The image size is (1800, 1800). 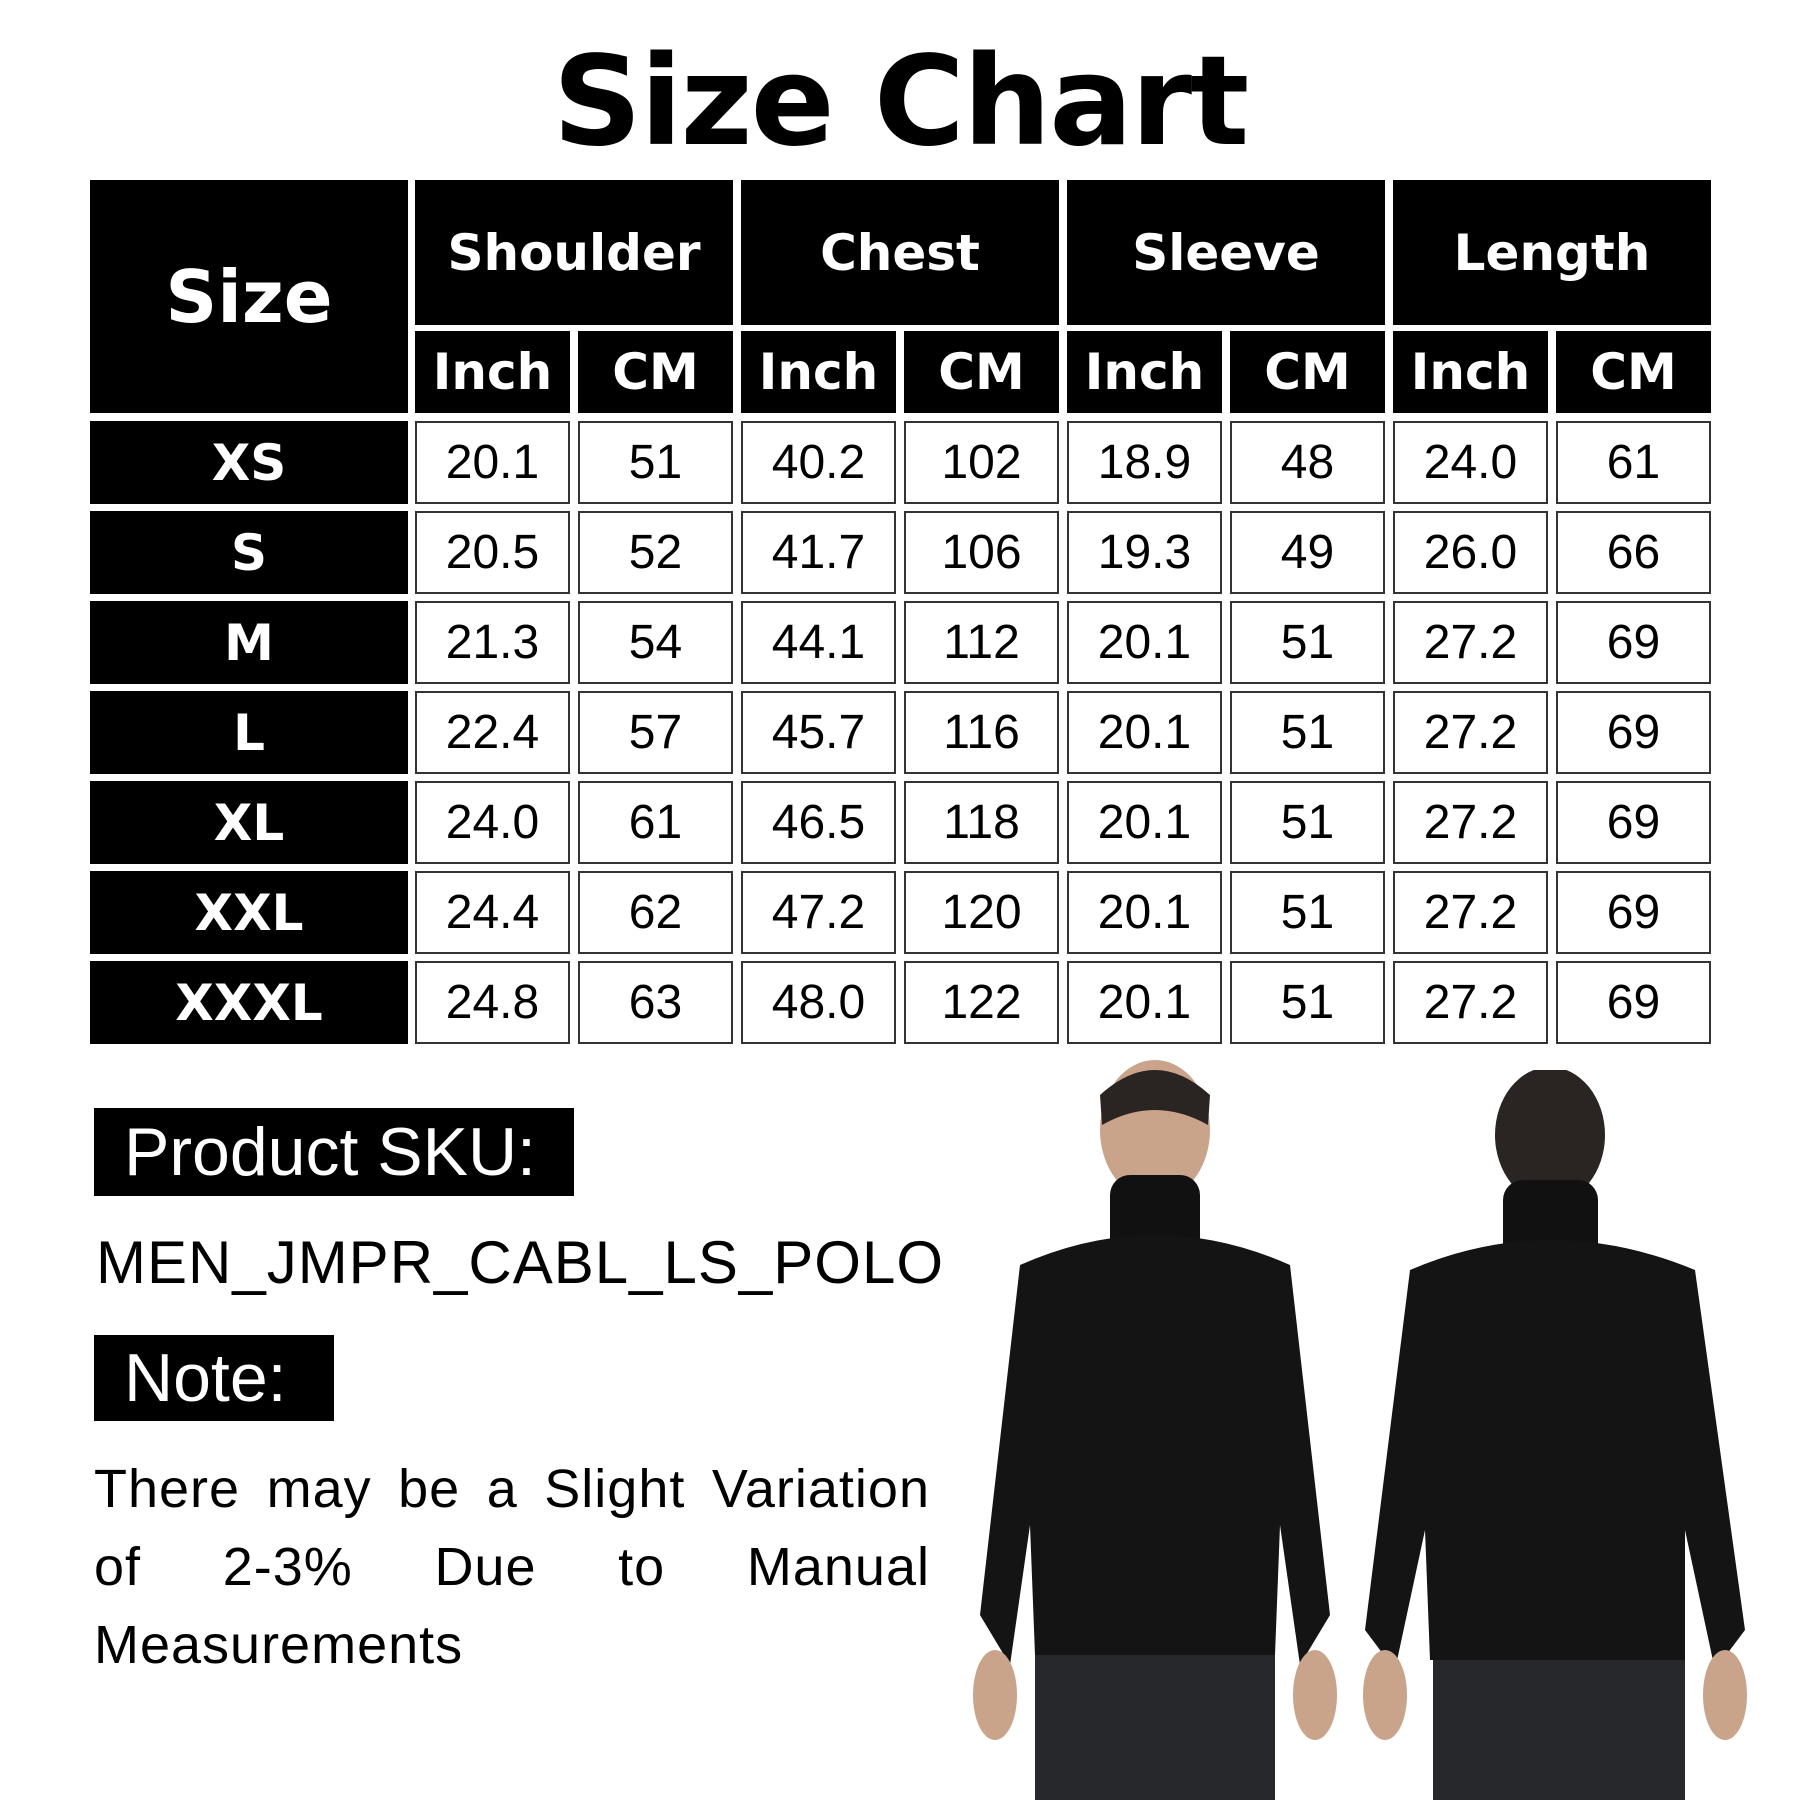 I want to click on size-label: XL, so click(x=249, y=822).